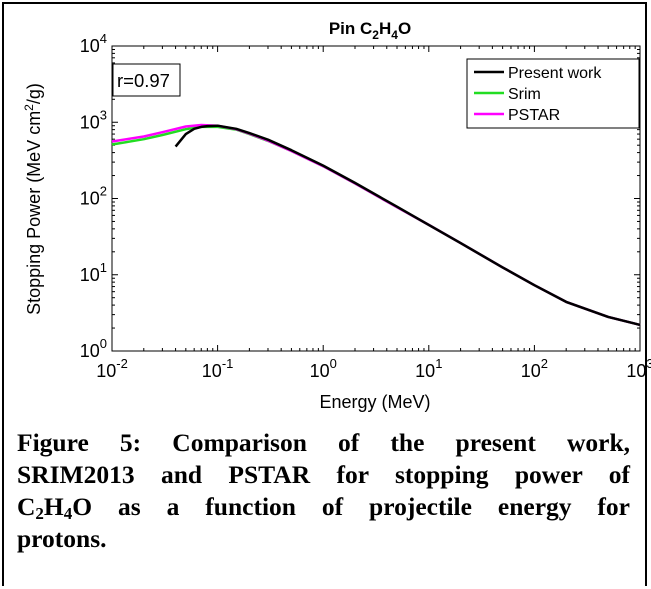 Image resolution: width=651 pixels, height=589 pixels. I want to click on x-tick-label: 10⁰, so click(323, 368).